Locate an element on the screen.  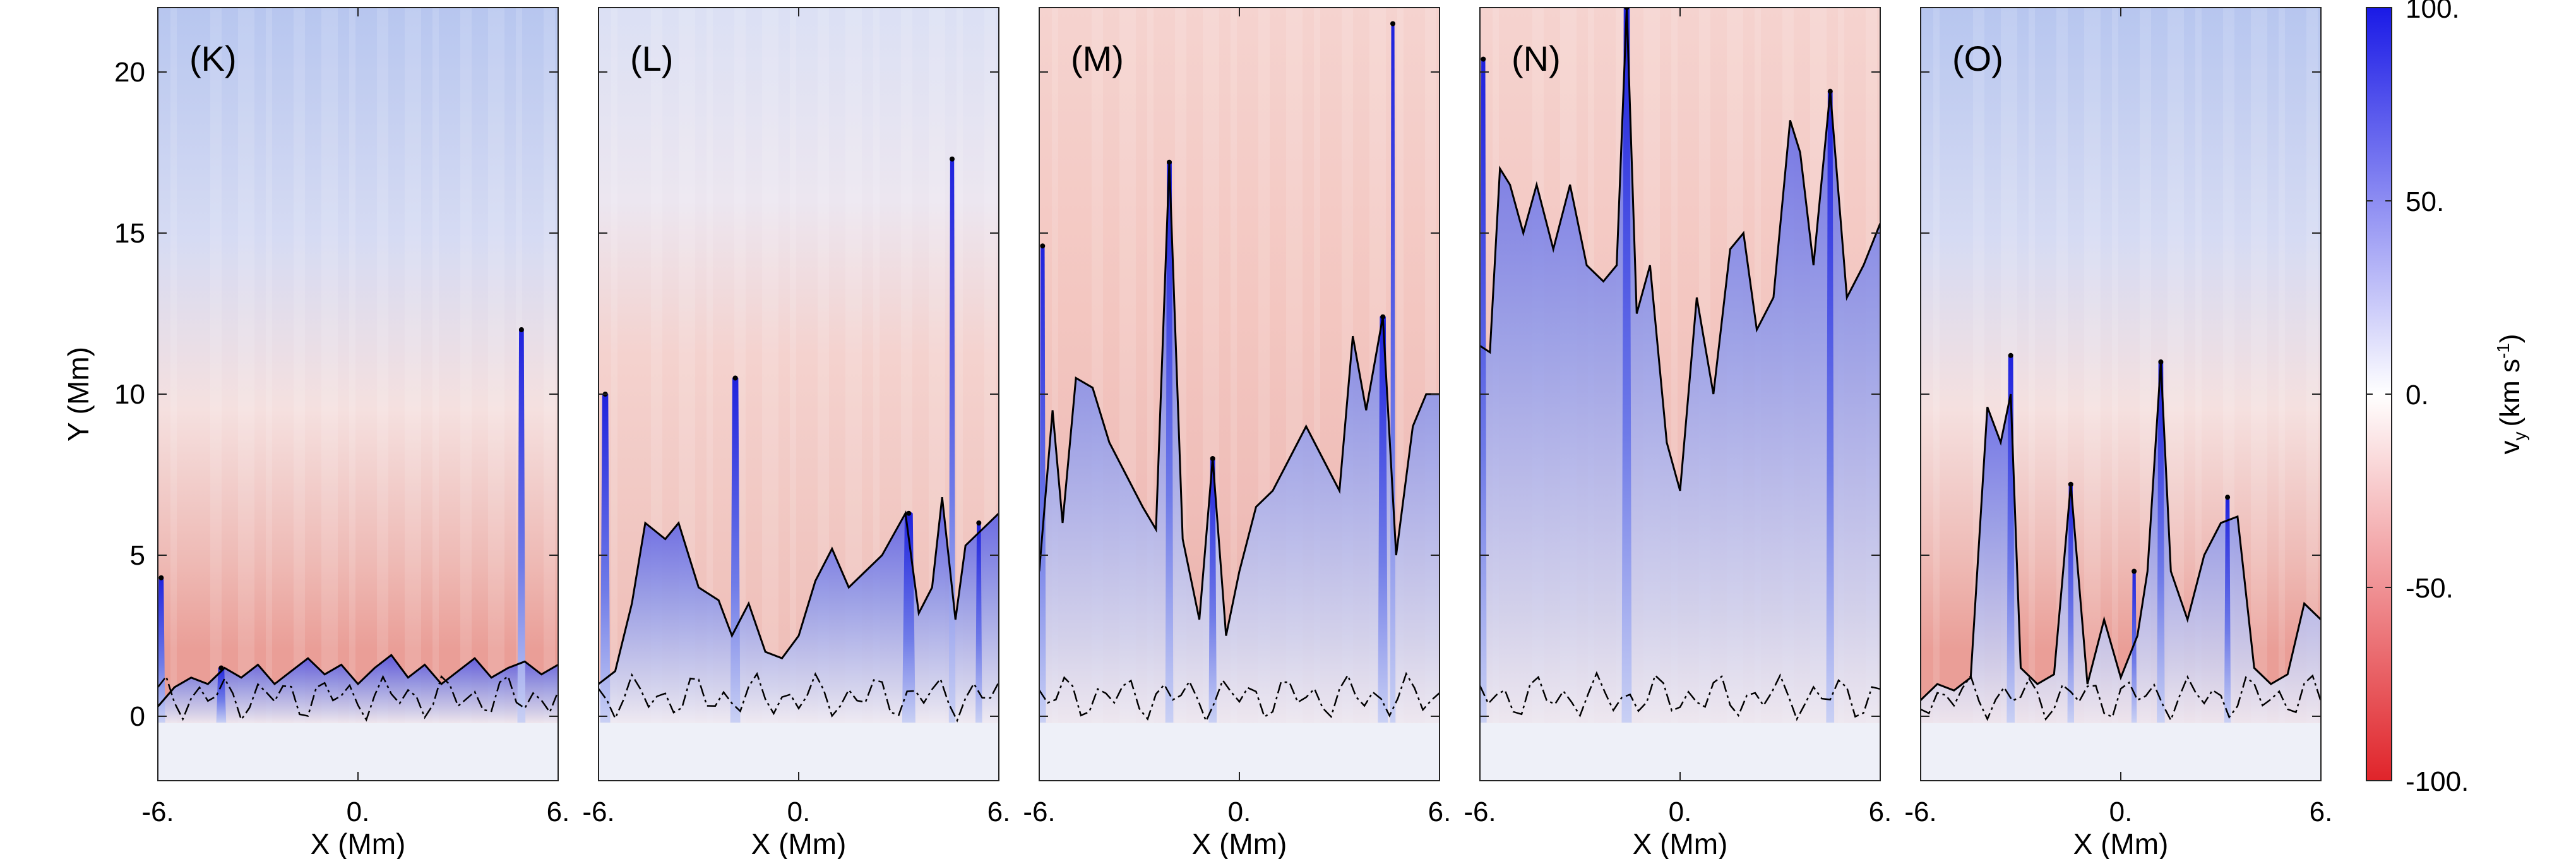
panel-label: (N) is located at coordinates (1536, 58).